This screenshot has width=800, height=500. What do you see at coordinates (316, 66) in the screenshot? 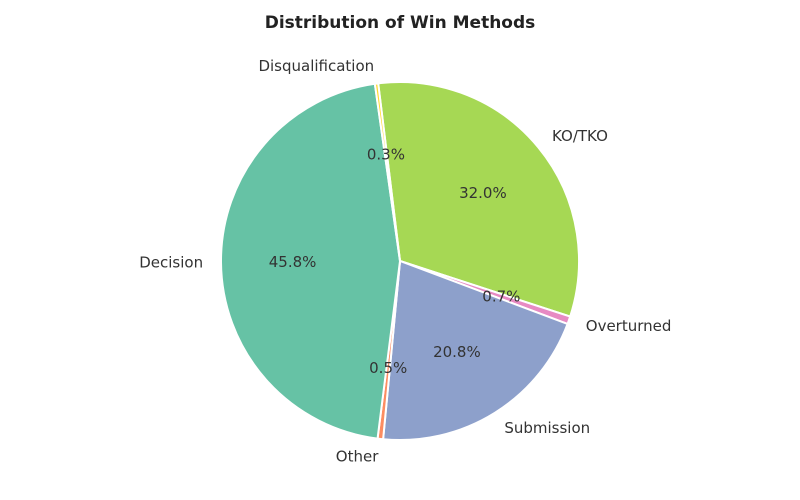
I see `category-label-disqualification: Disqualification` at bounding box center [316, 66].